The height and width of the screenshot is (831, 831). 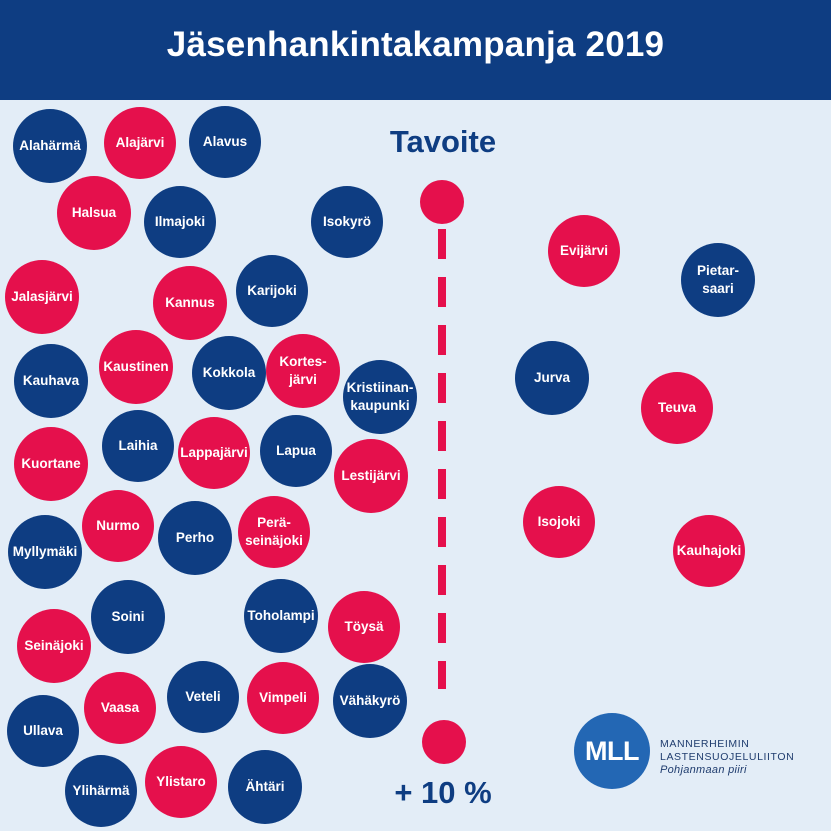 I want to click on municipality-bubble: Teuva, so click(x=677, y=408).